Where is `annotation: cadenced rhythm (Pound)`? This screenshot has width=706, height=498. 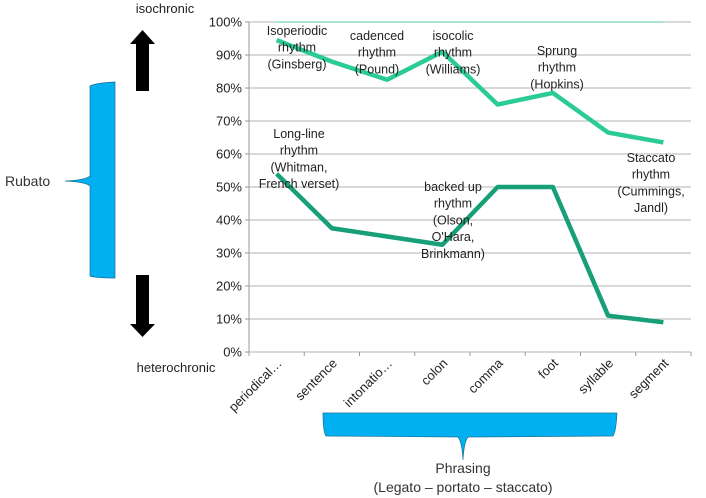
annotation: cadenced rhythm (Pound) is located at coordinates (377, 52).